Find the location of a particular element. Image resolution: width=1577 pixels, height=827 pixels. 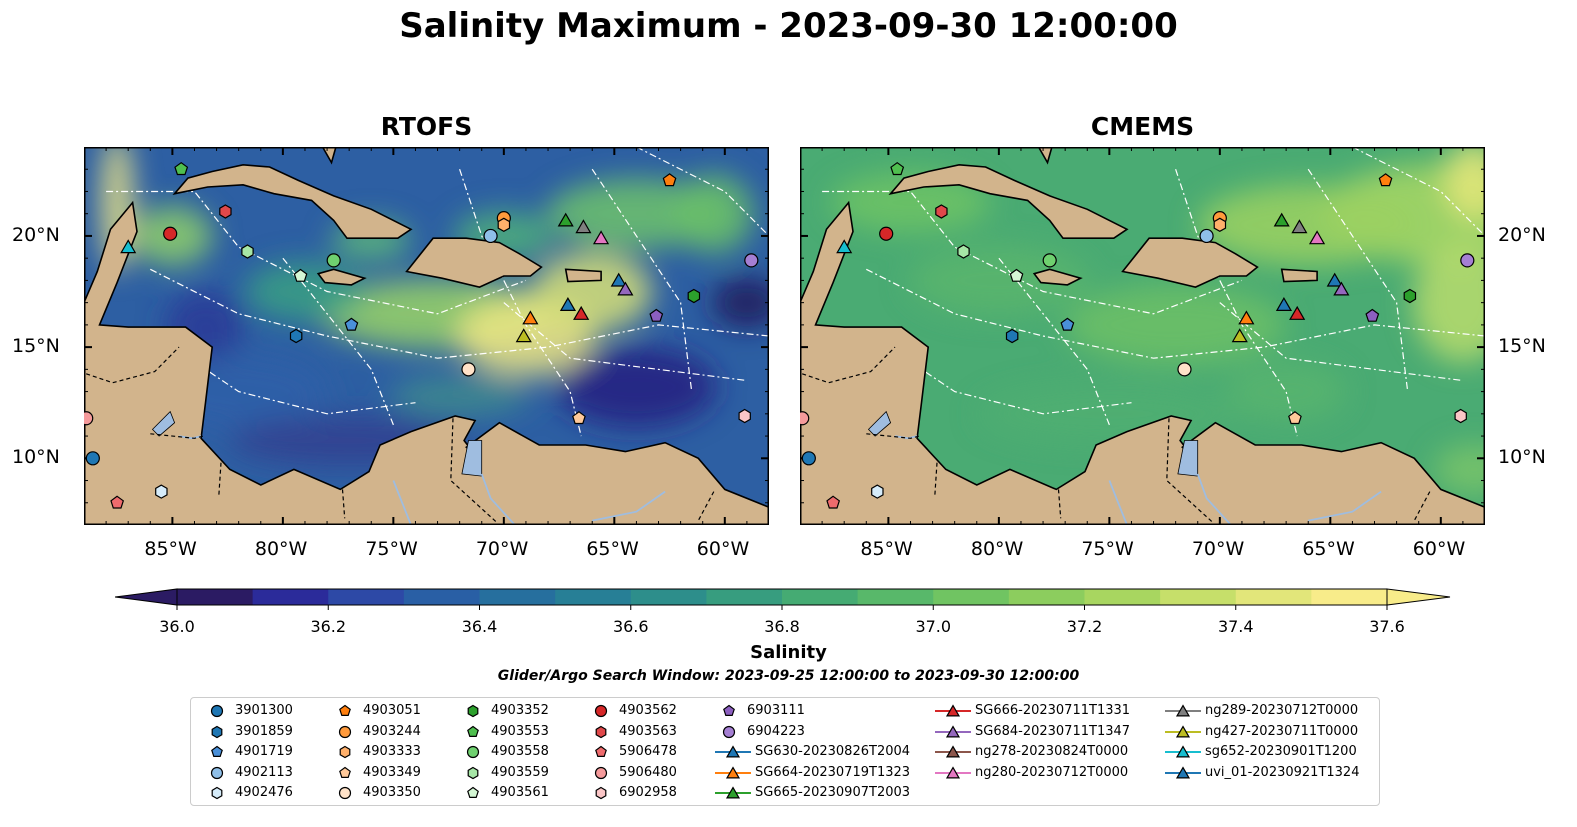

x-tick-label: 75°W is located at coordinates (391, 549).